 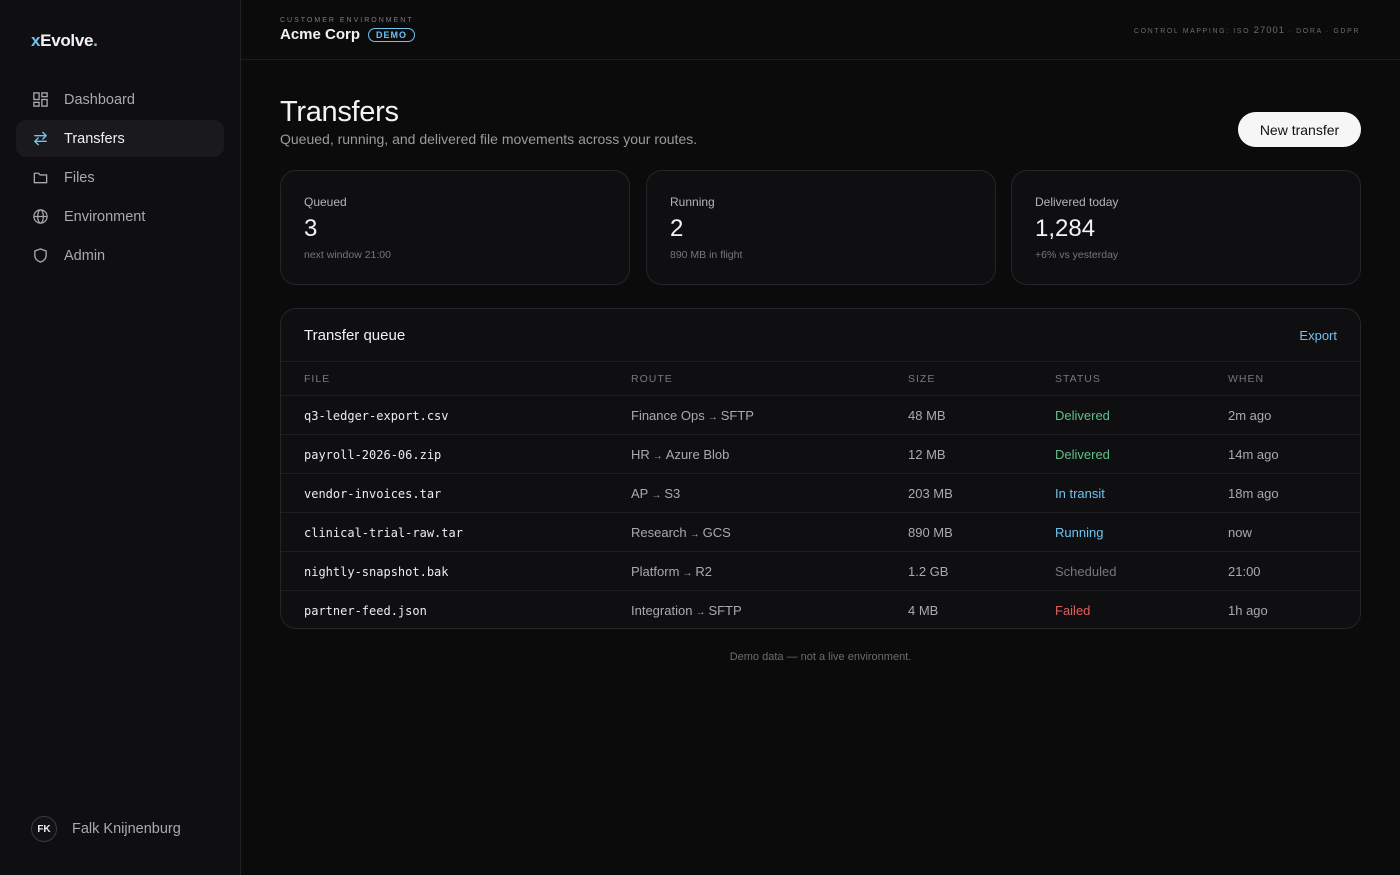 What do you see at coordinates (317, 379) in the screenshot?
I see `column-header-file: File` at bounding box center [317, 379].